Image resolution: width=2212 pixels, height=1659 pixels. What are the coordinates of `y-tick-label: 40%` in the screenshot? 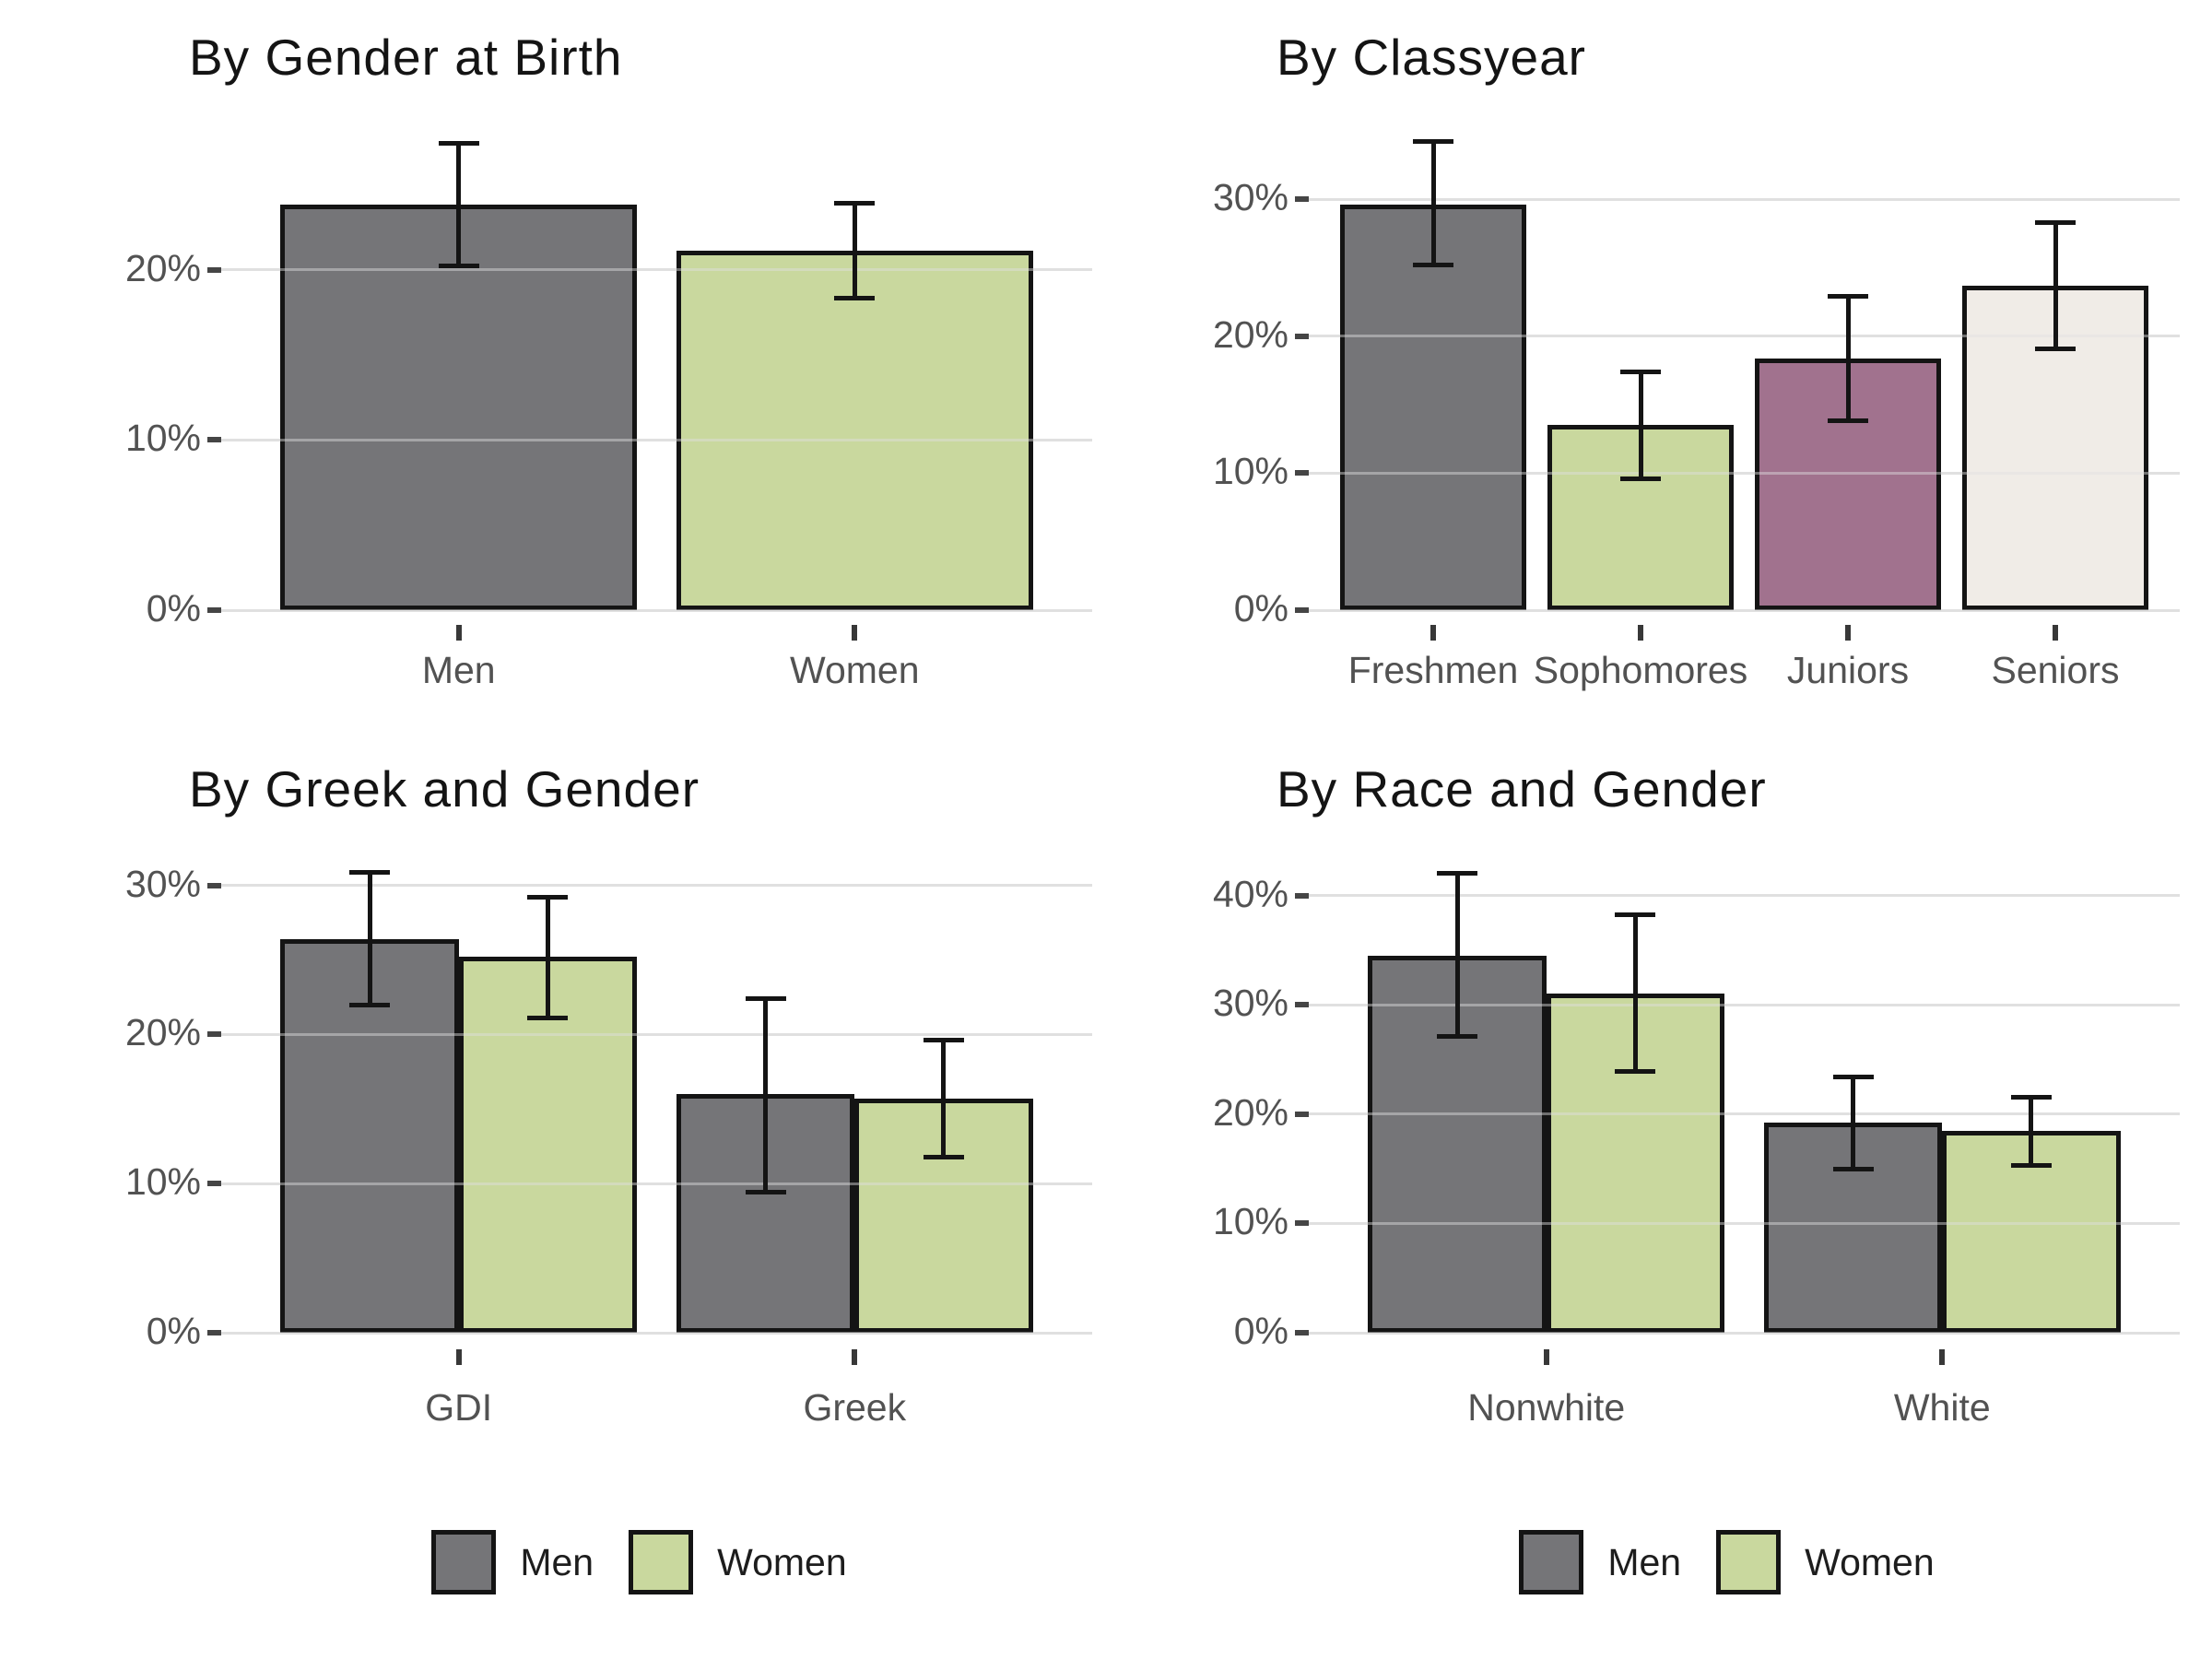 It's located at (1250, 893).